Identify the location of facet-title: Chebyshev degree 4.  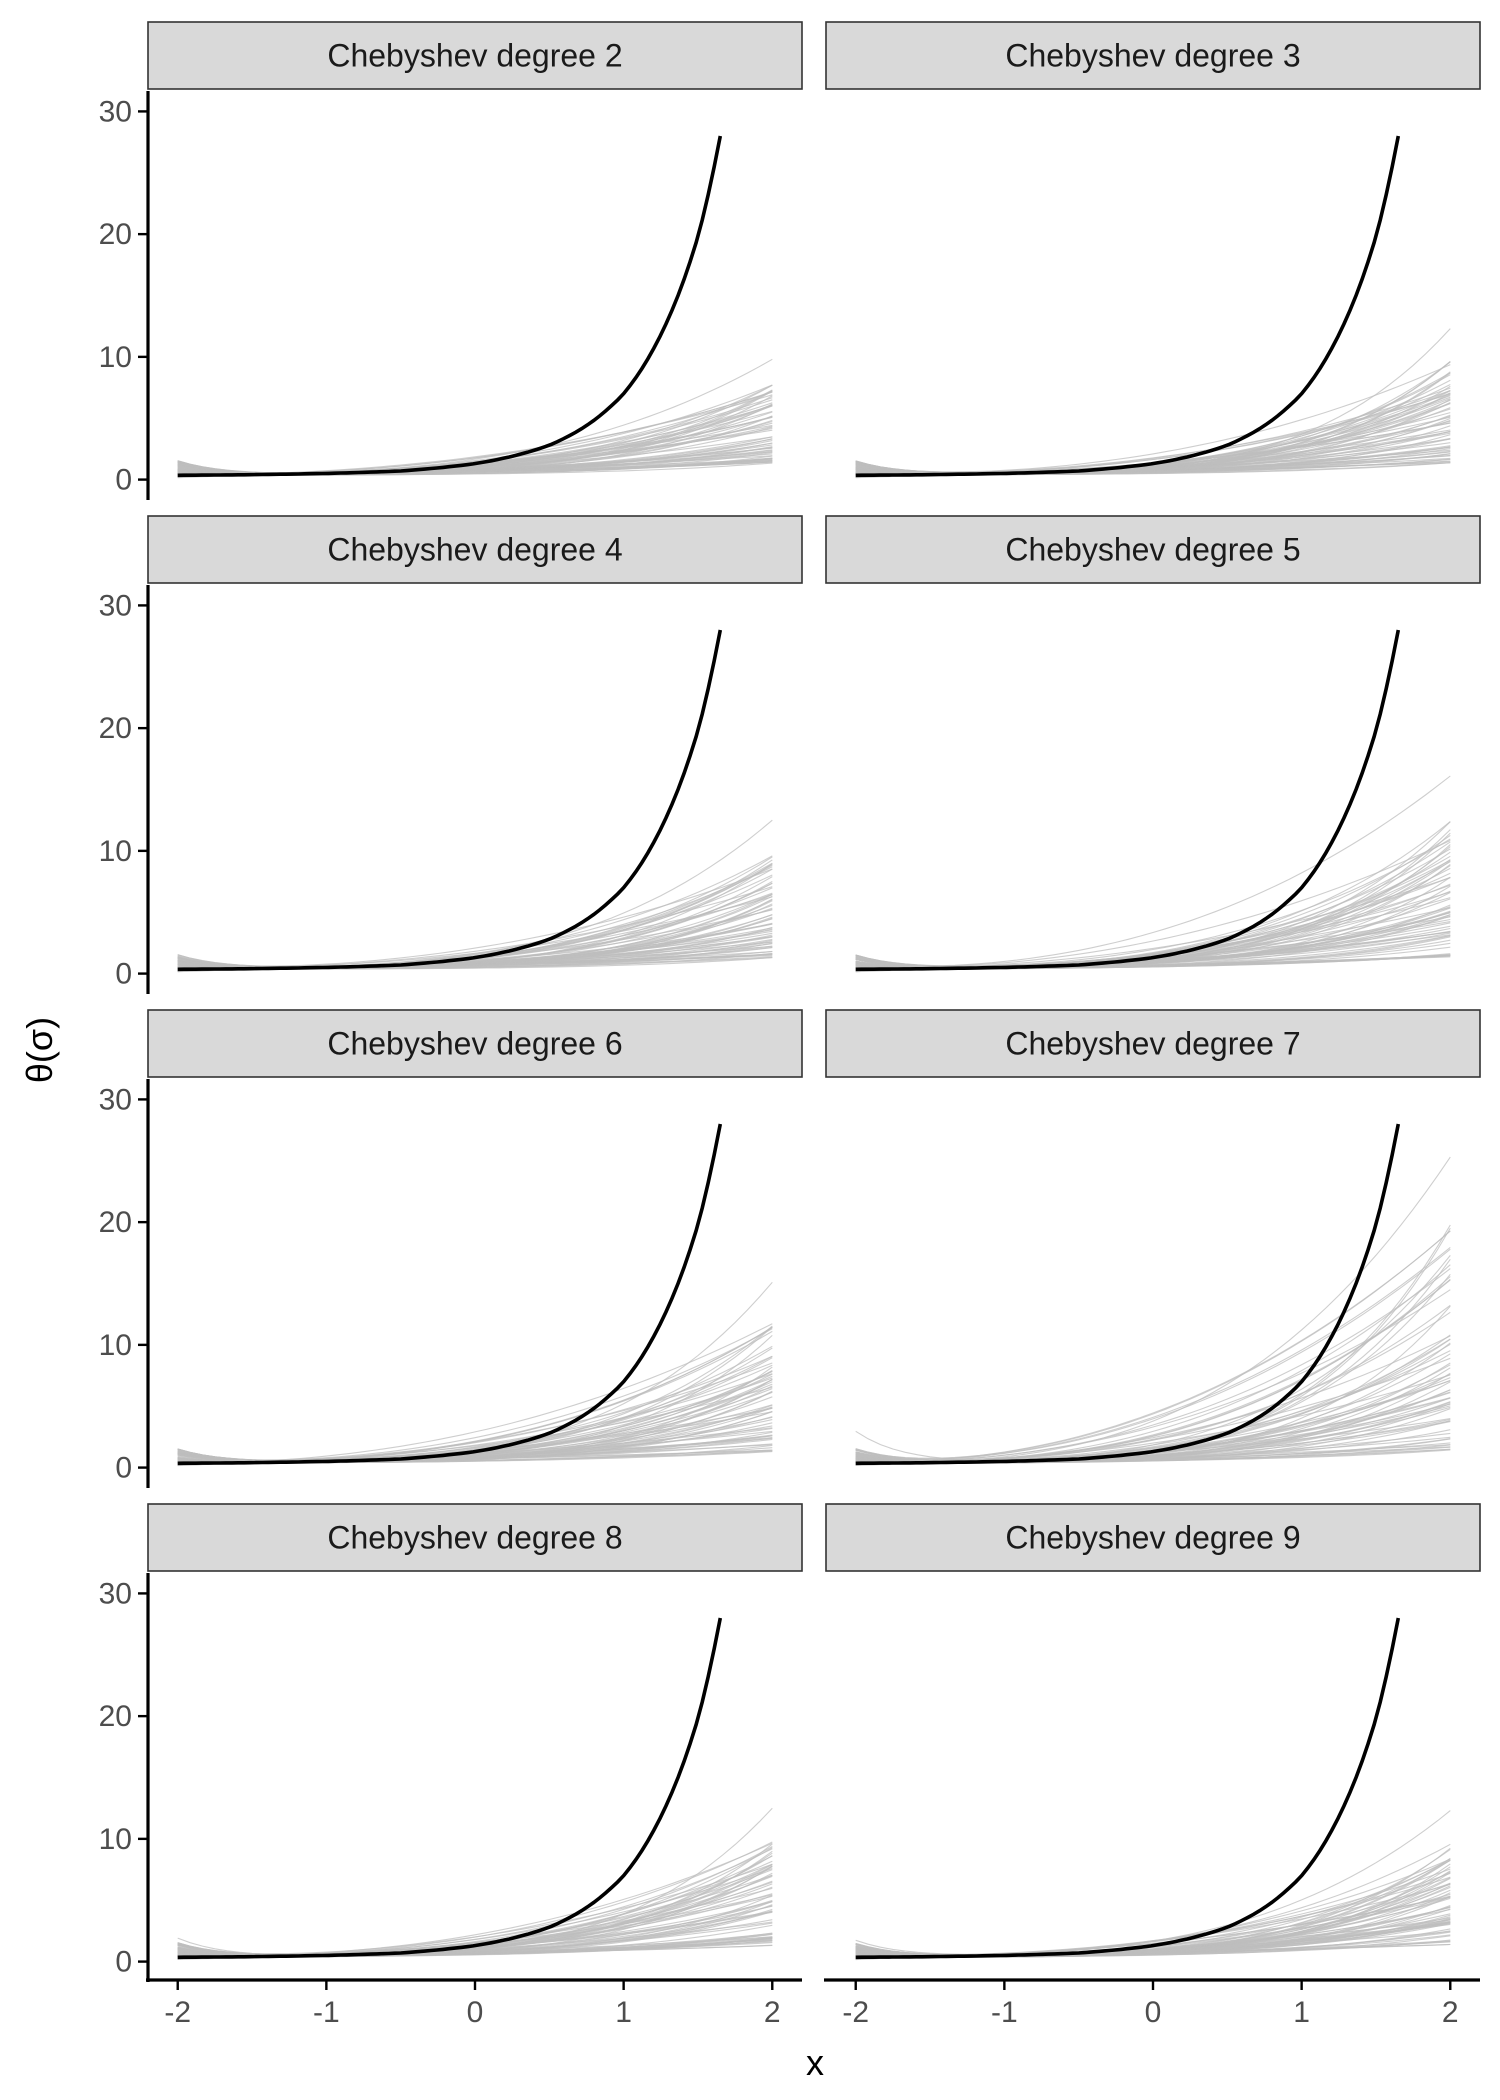
(474, 550).